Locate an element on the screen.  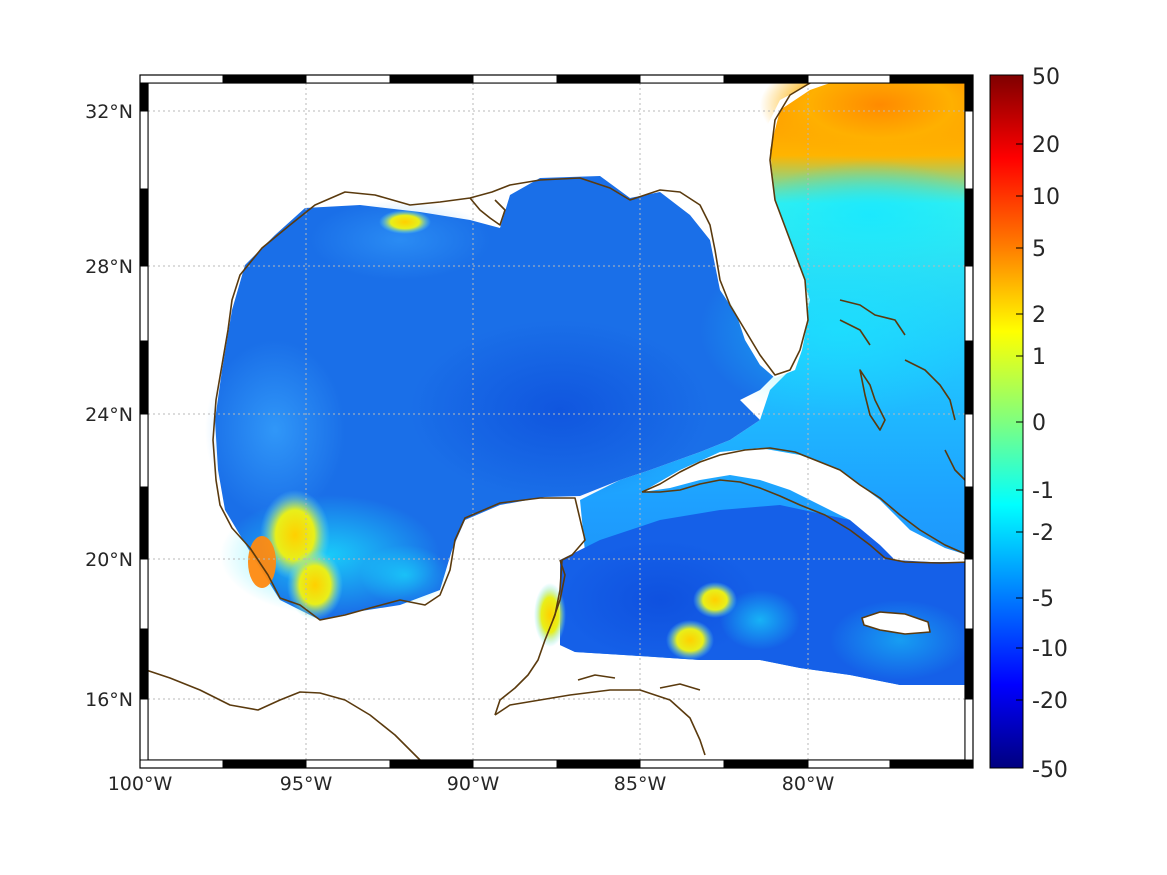
coast-bahamas-c is located at coordinates (930, 390).